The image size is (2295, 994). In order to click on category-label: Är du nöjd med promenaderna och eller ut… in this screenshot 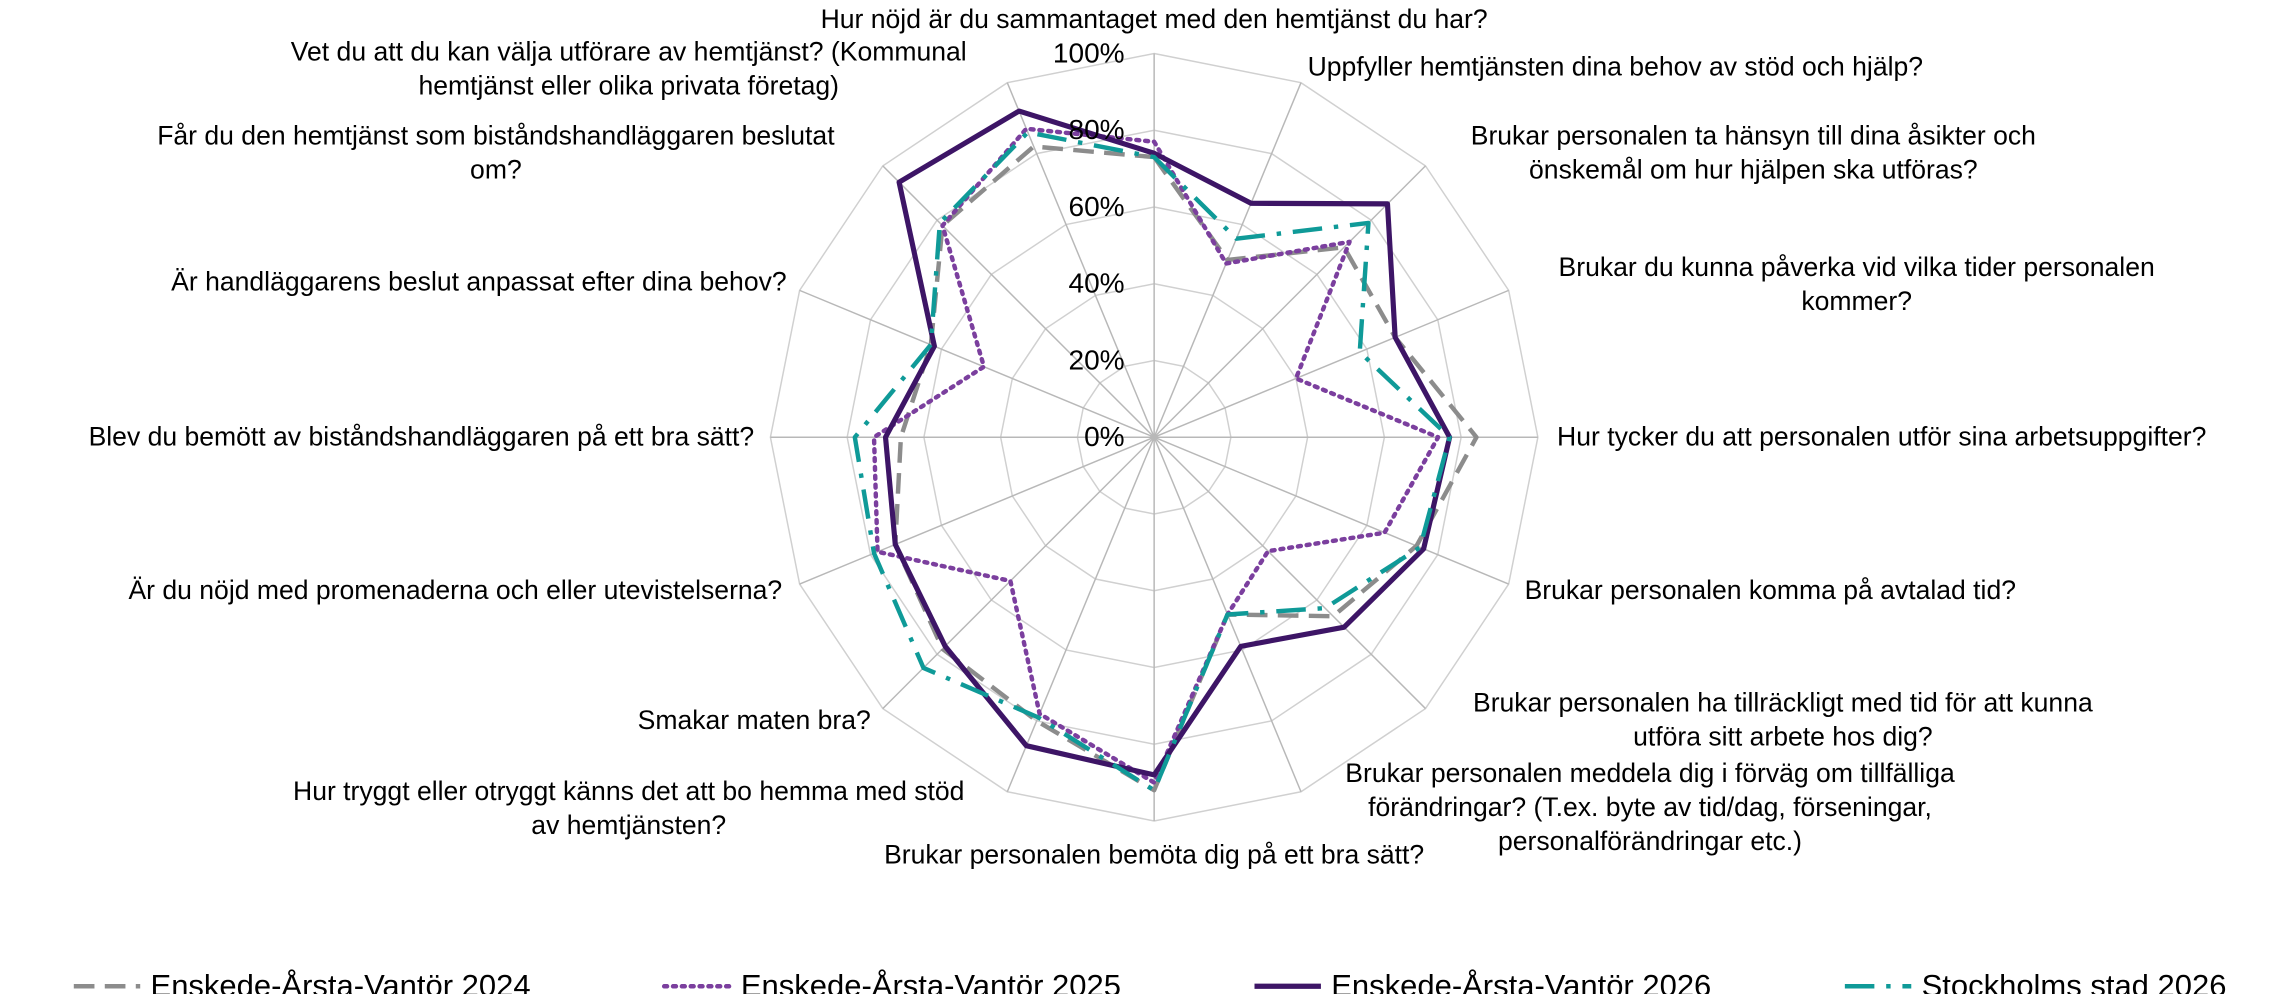, I will do `click(455, 590)`.